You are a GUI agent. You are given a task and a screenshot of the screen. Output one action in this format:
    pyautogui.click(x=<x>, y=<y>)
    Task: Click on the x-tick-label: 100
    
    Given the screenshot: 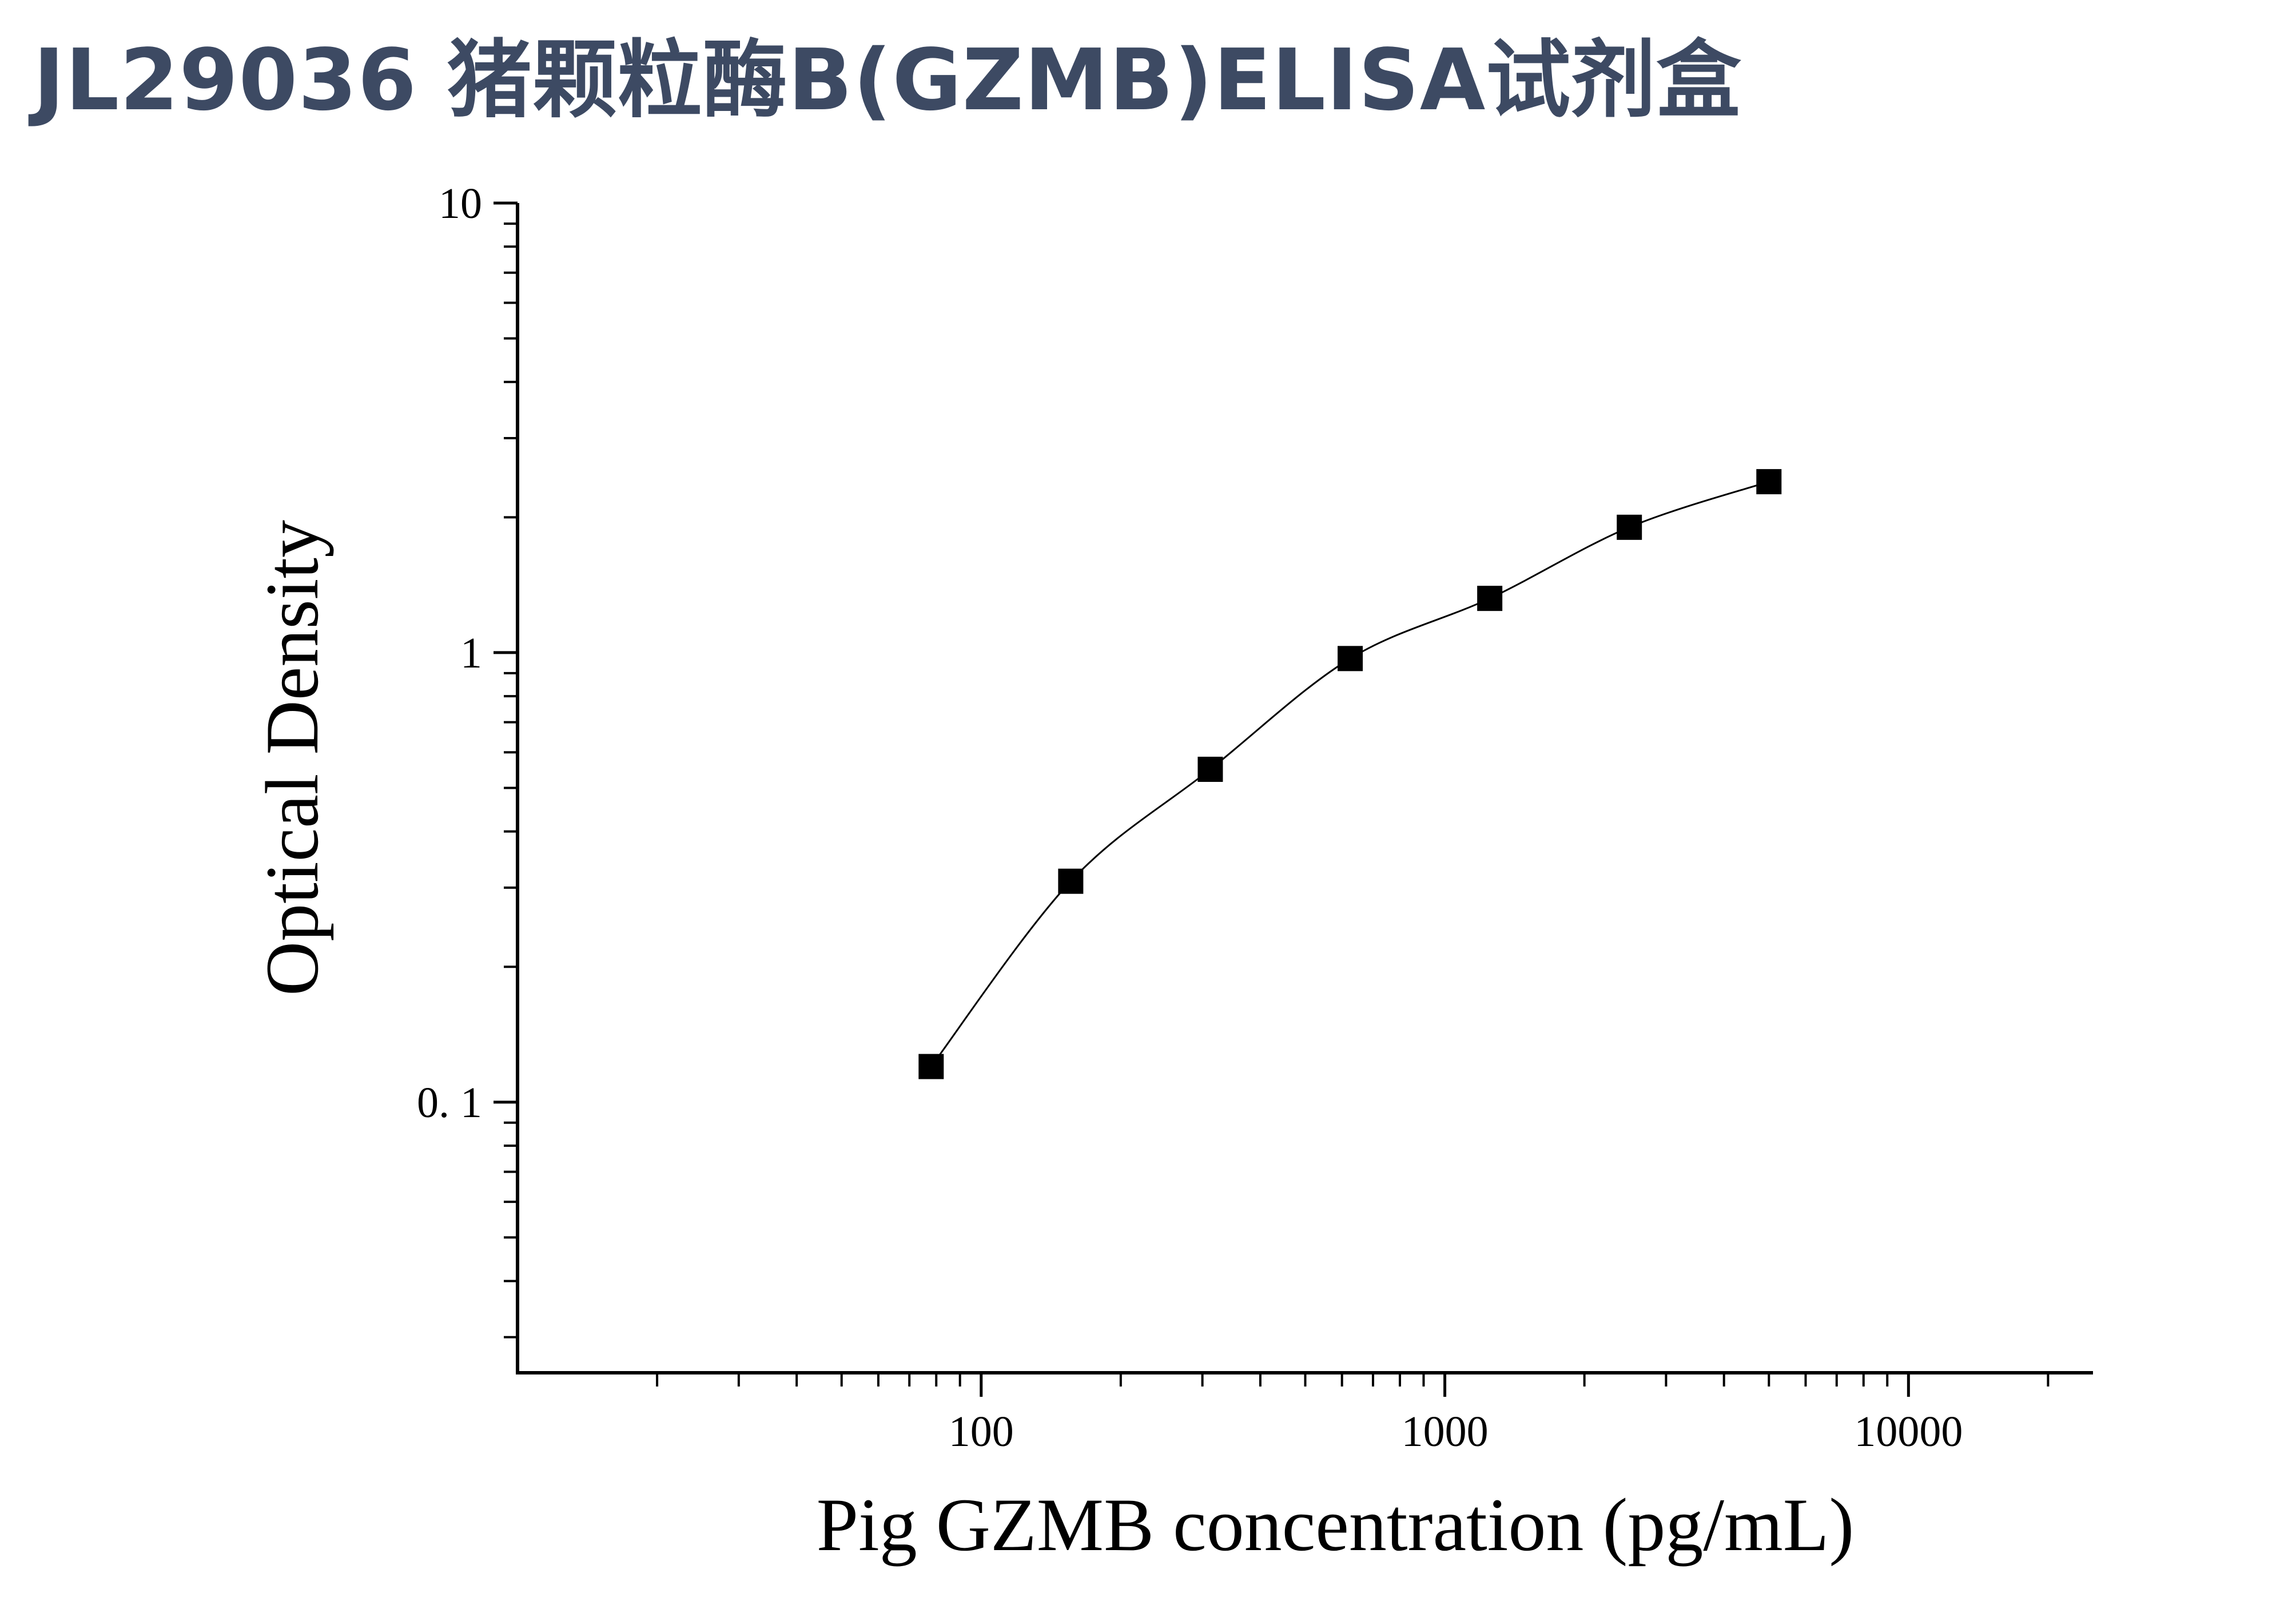 What is the action you would take?
    pyautogui.click(x=981, y=1432)
    